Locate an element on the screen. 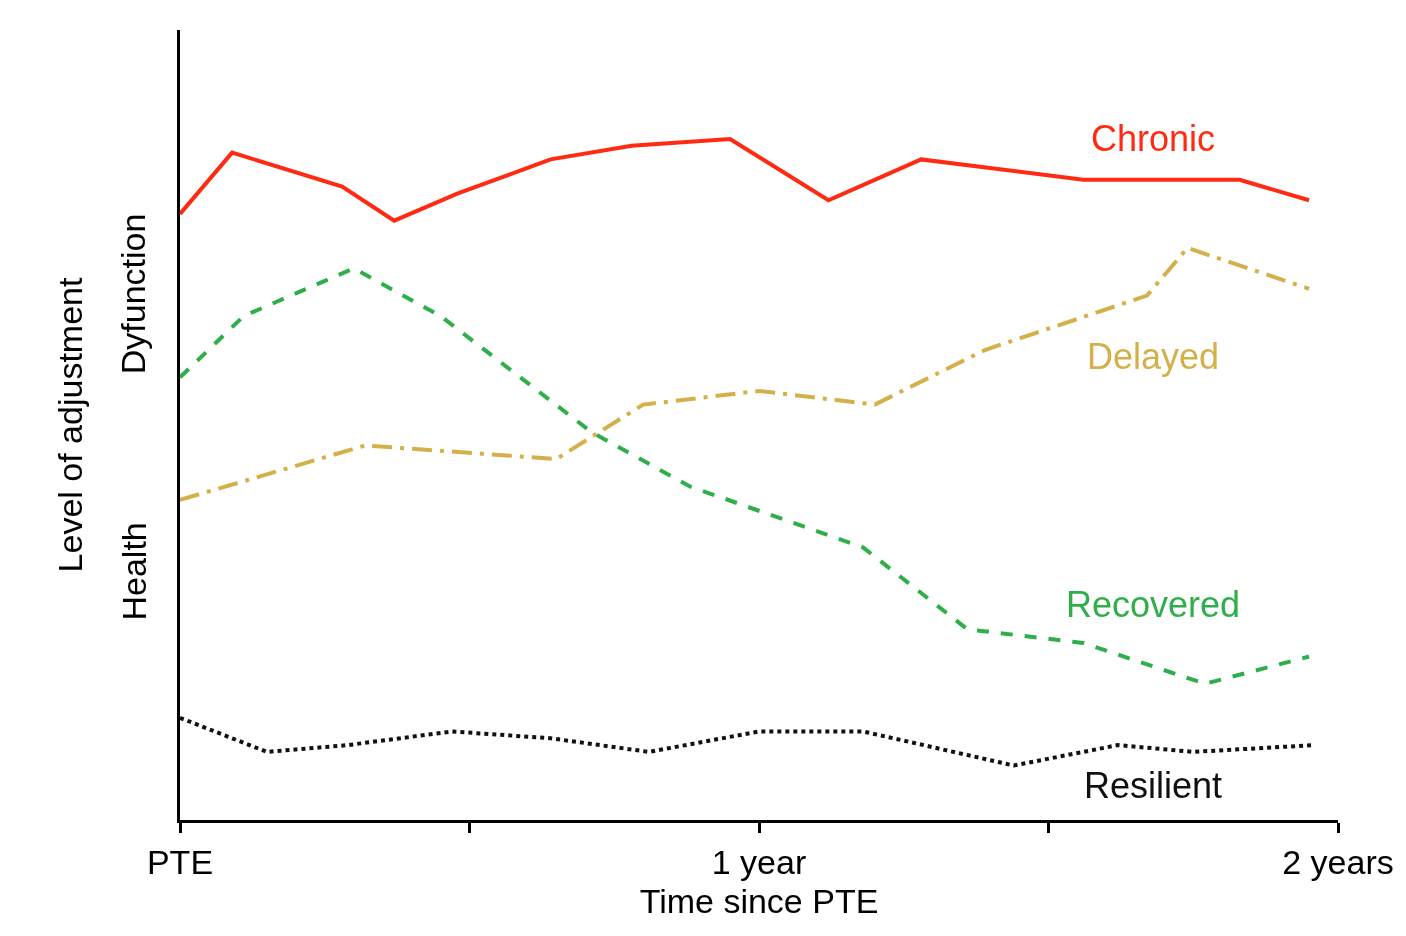 The height and width of the screenshot is (936, 1406). series-label: Recovered is located at coordinates (1153, 604).